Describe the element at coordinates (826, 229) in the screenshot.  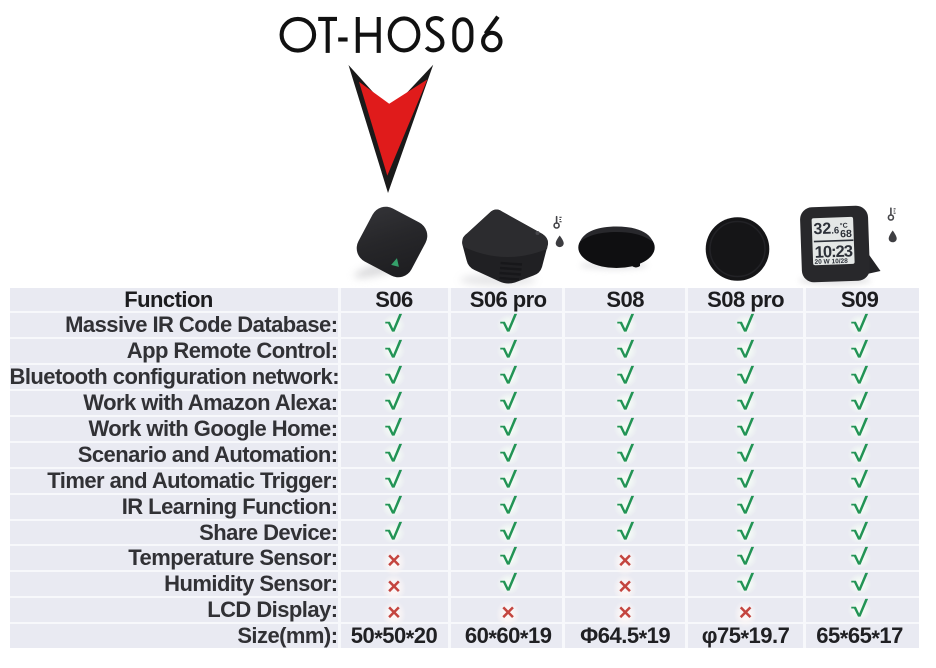
I see `svg-text: 32.6` at that location.